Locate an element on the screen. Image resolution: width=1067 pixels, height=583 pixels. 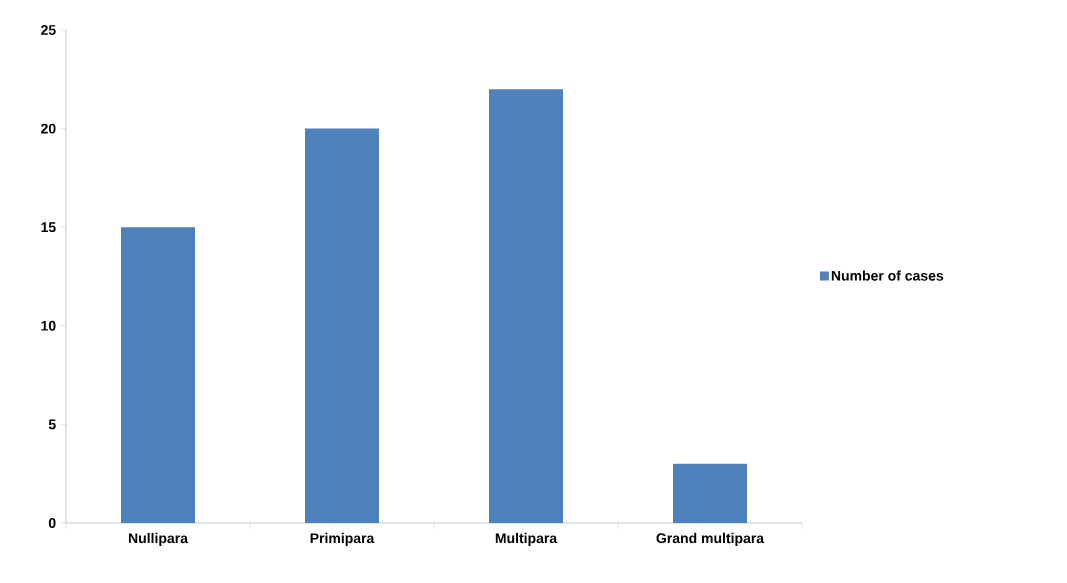
y-tick-label: 5 is located at coordinates (52, 424).